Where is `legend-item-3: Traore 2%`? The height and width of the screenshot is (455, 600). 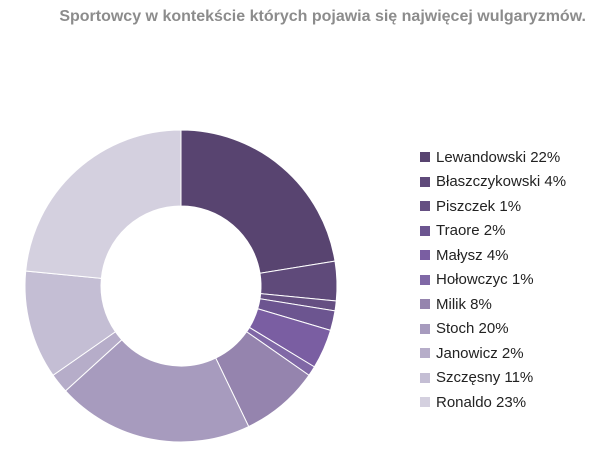
legend-item-3: Traore 2% is located at coordinates (493, 231).